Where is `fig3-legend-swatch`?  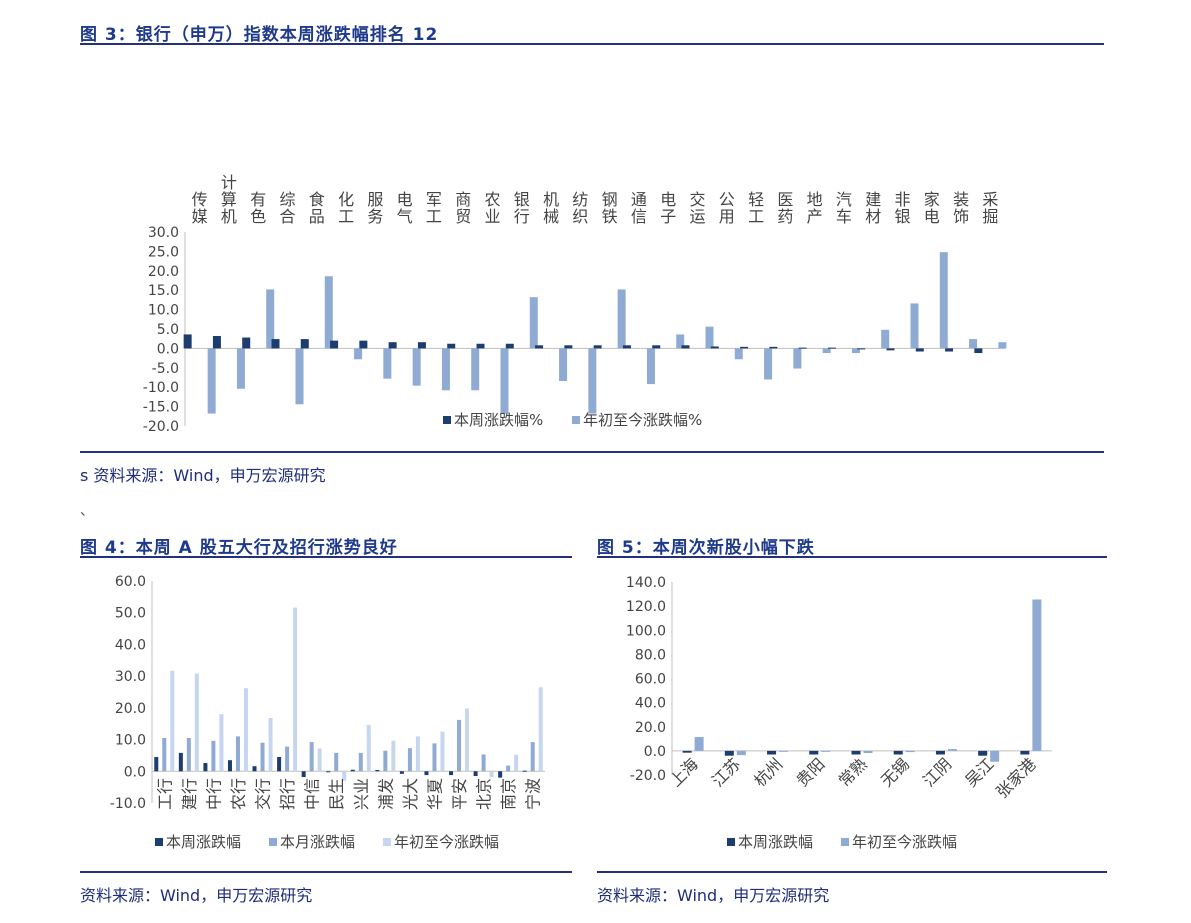 fig3-legend-swatch is located at coordinates (447, 420).